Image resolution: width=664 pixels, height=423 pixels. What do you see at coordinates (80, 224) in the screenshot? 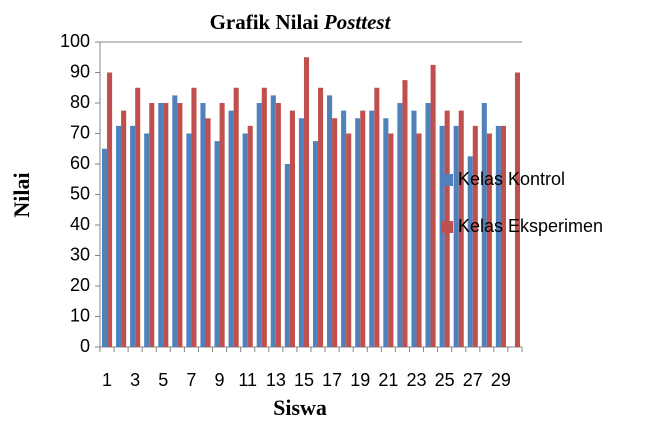
I see `y-tick-label: 40` at bounding box center [80, 224].